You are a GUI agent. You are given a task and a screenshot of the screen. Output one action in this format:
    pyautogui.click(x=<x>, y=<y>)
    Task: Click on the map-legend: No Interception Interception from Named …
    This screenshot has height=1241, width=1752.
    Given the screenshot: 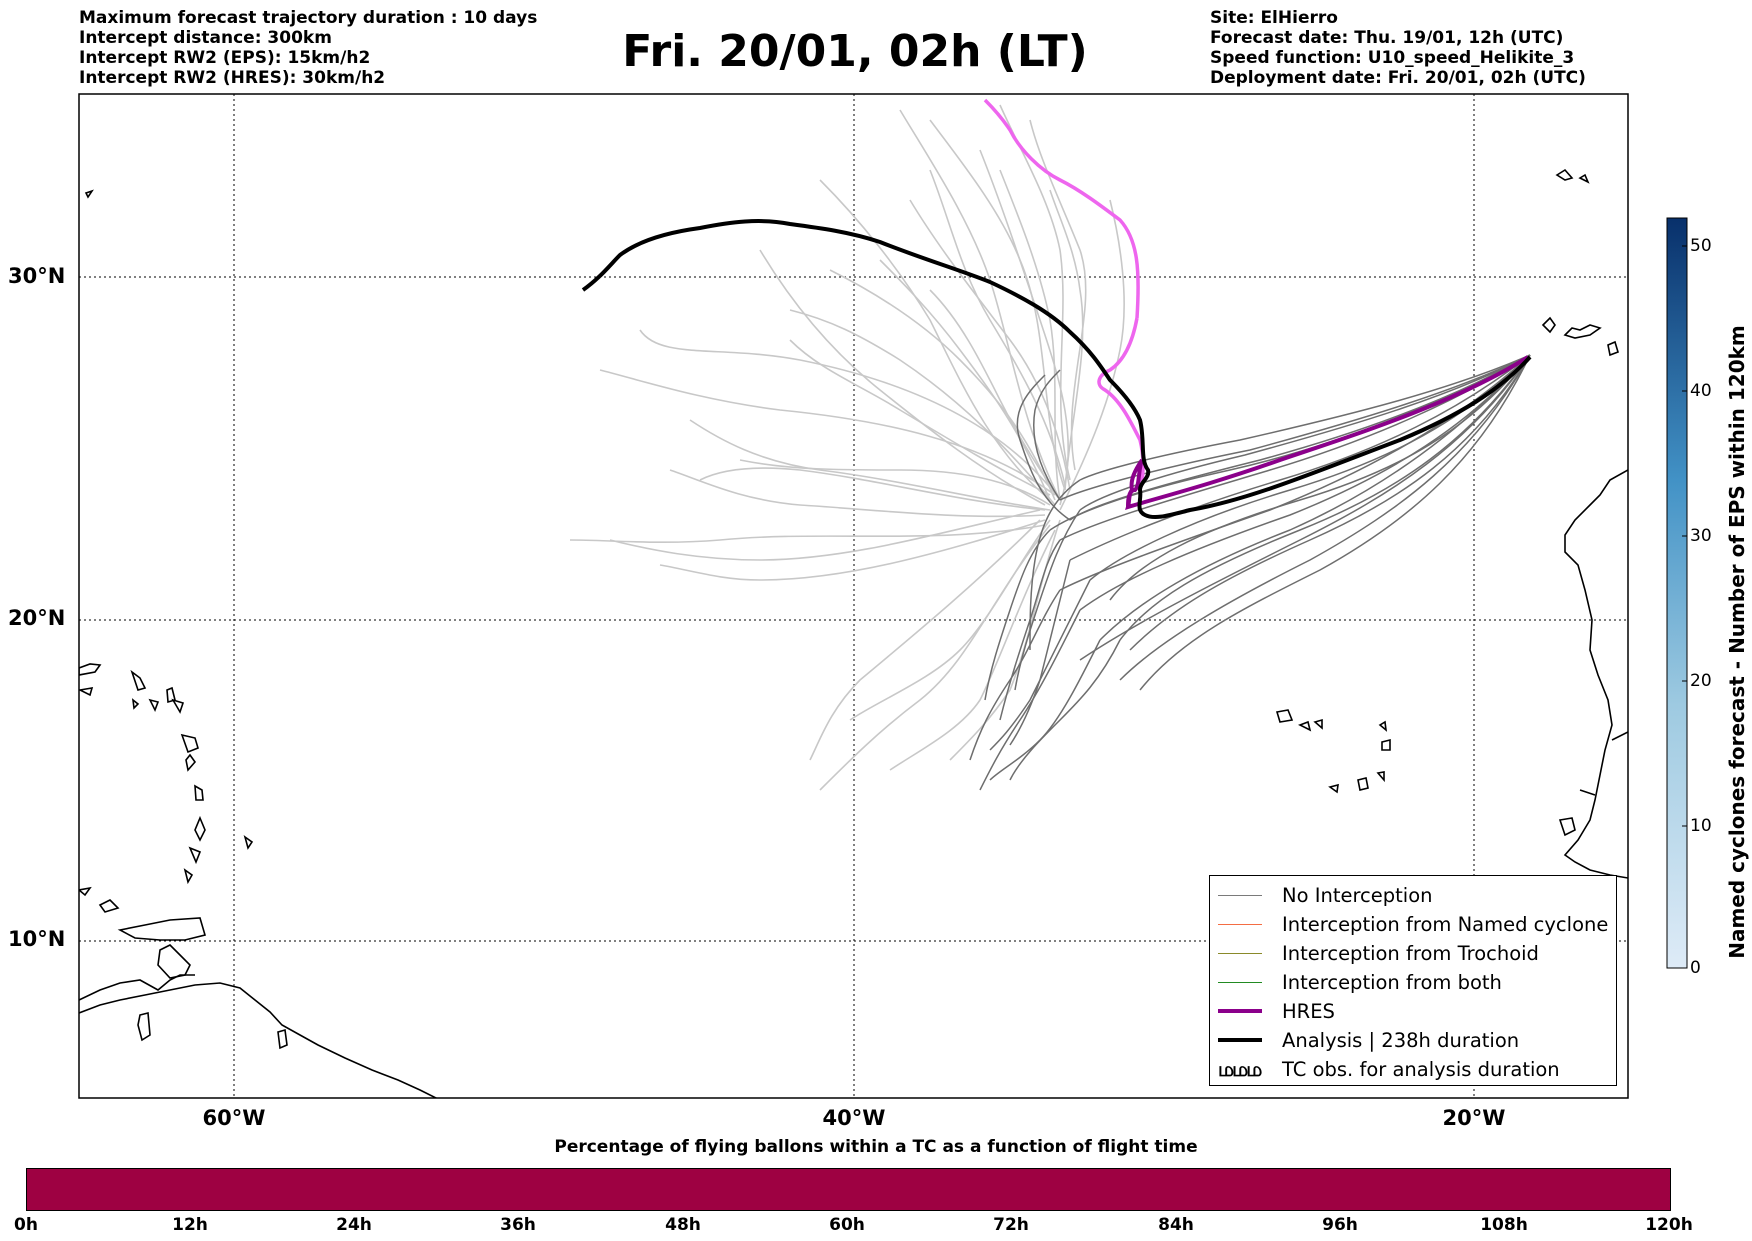 What is the action you would take?
    pyautogui.click(x=1413, y=980)
    